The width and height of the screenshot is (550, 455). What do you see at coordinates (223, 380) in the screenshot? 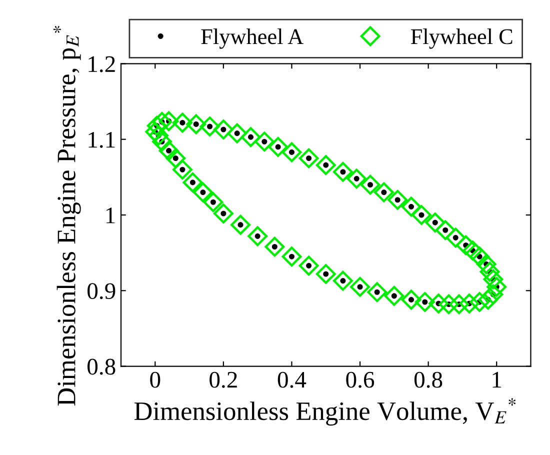
I see `x-tick-label: 0.2` at bounding box center [223, 380].